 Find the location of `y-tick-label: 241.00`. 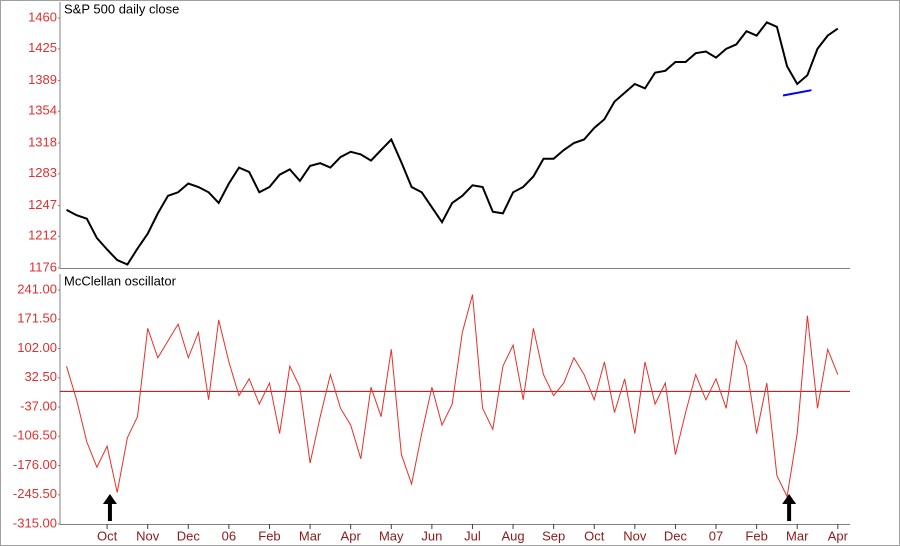

y-tick-label: 241.00 is located at coordinates (37, 288).